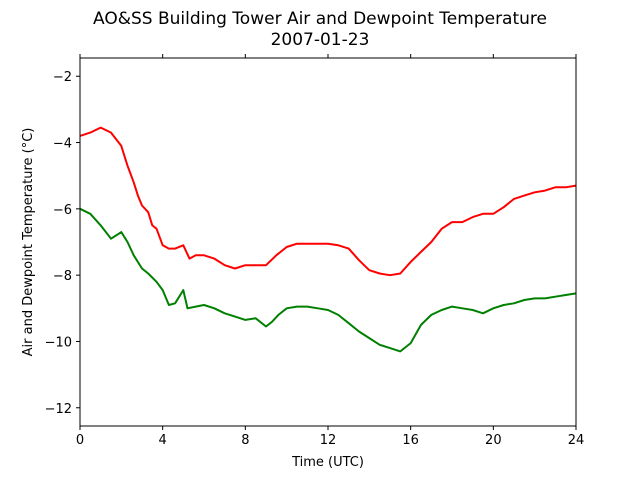 The height and width of the screenshot is (480, 640). Describe the element at coordinates (62, 77) in the screenshot. I see `y-tick-label: −2` at that location.